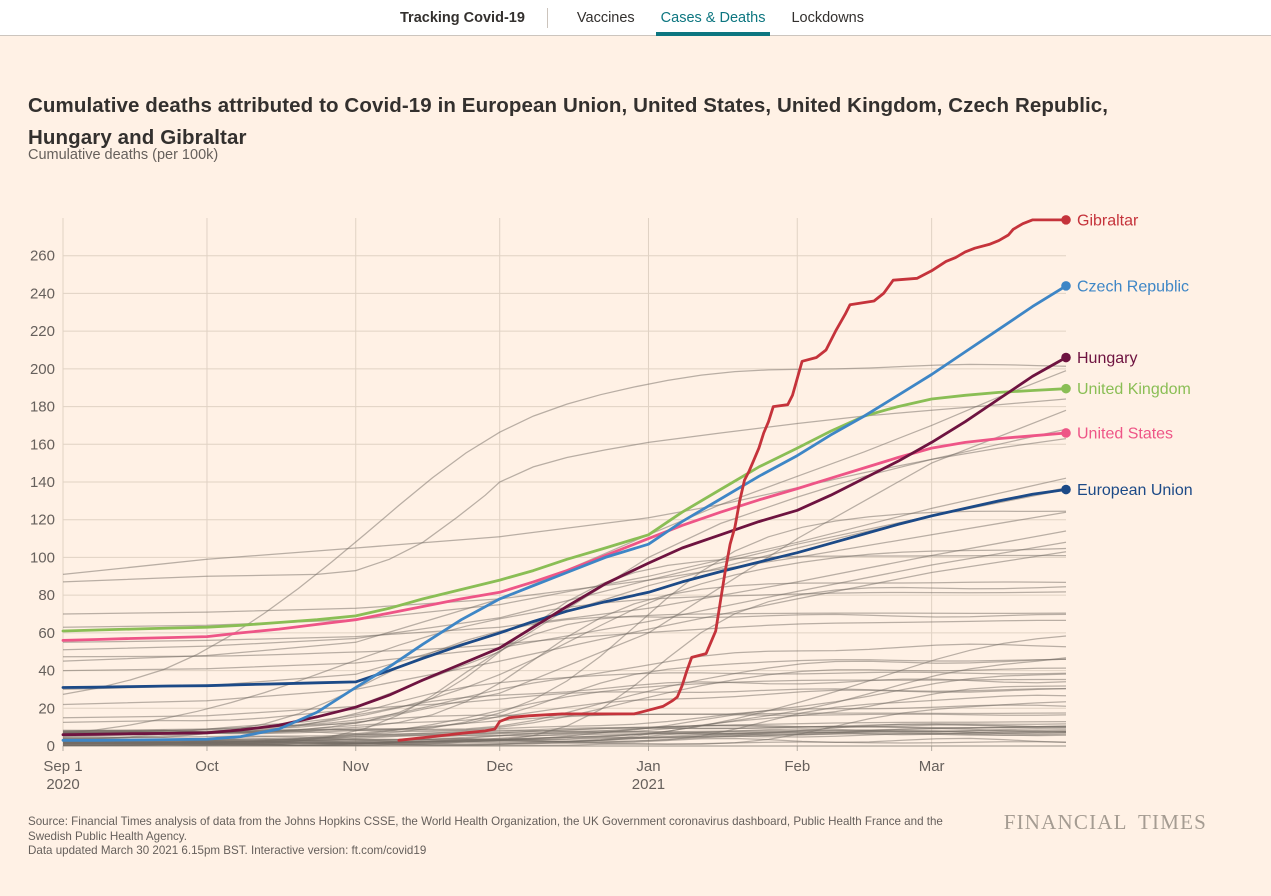 The image size is (1271, 896). Describe the element at coordinates (42, 293) in the screenshot. I see `y-tick-label: 240` at that location.